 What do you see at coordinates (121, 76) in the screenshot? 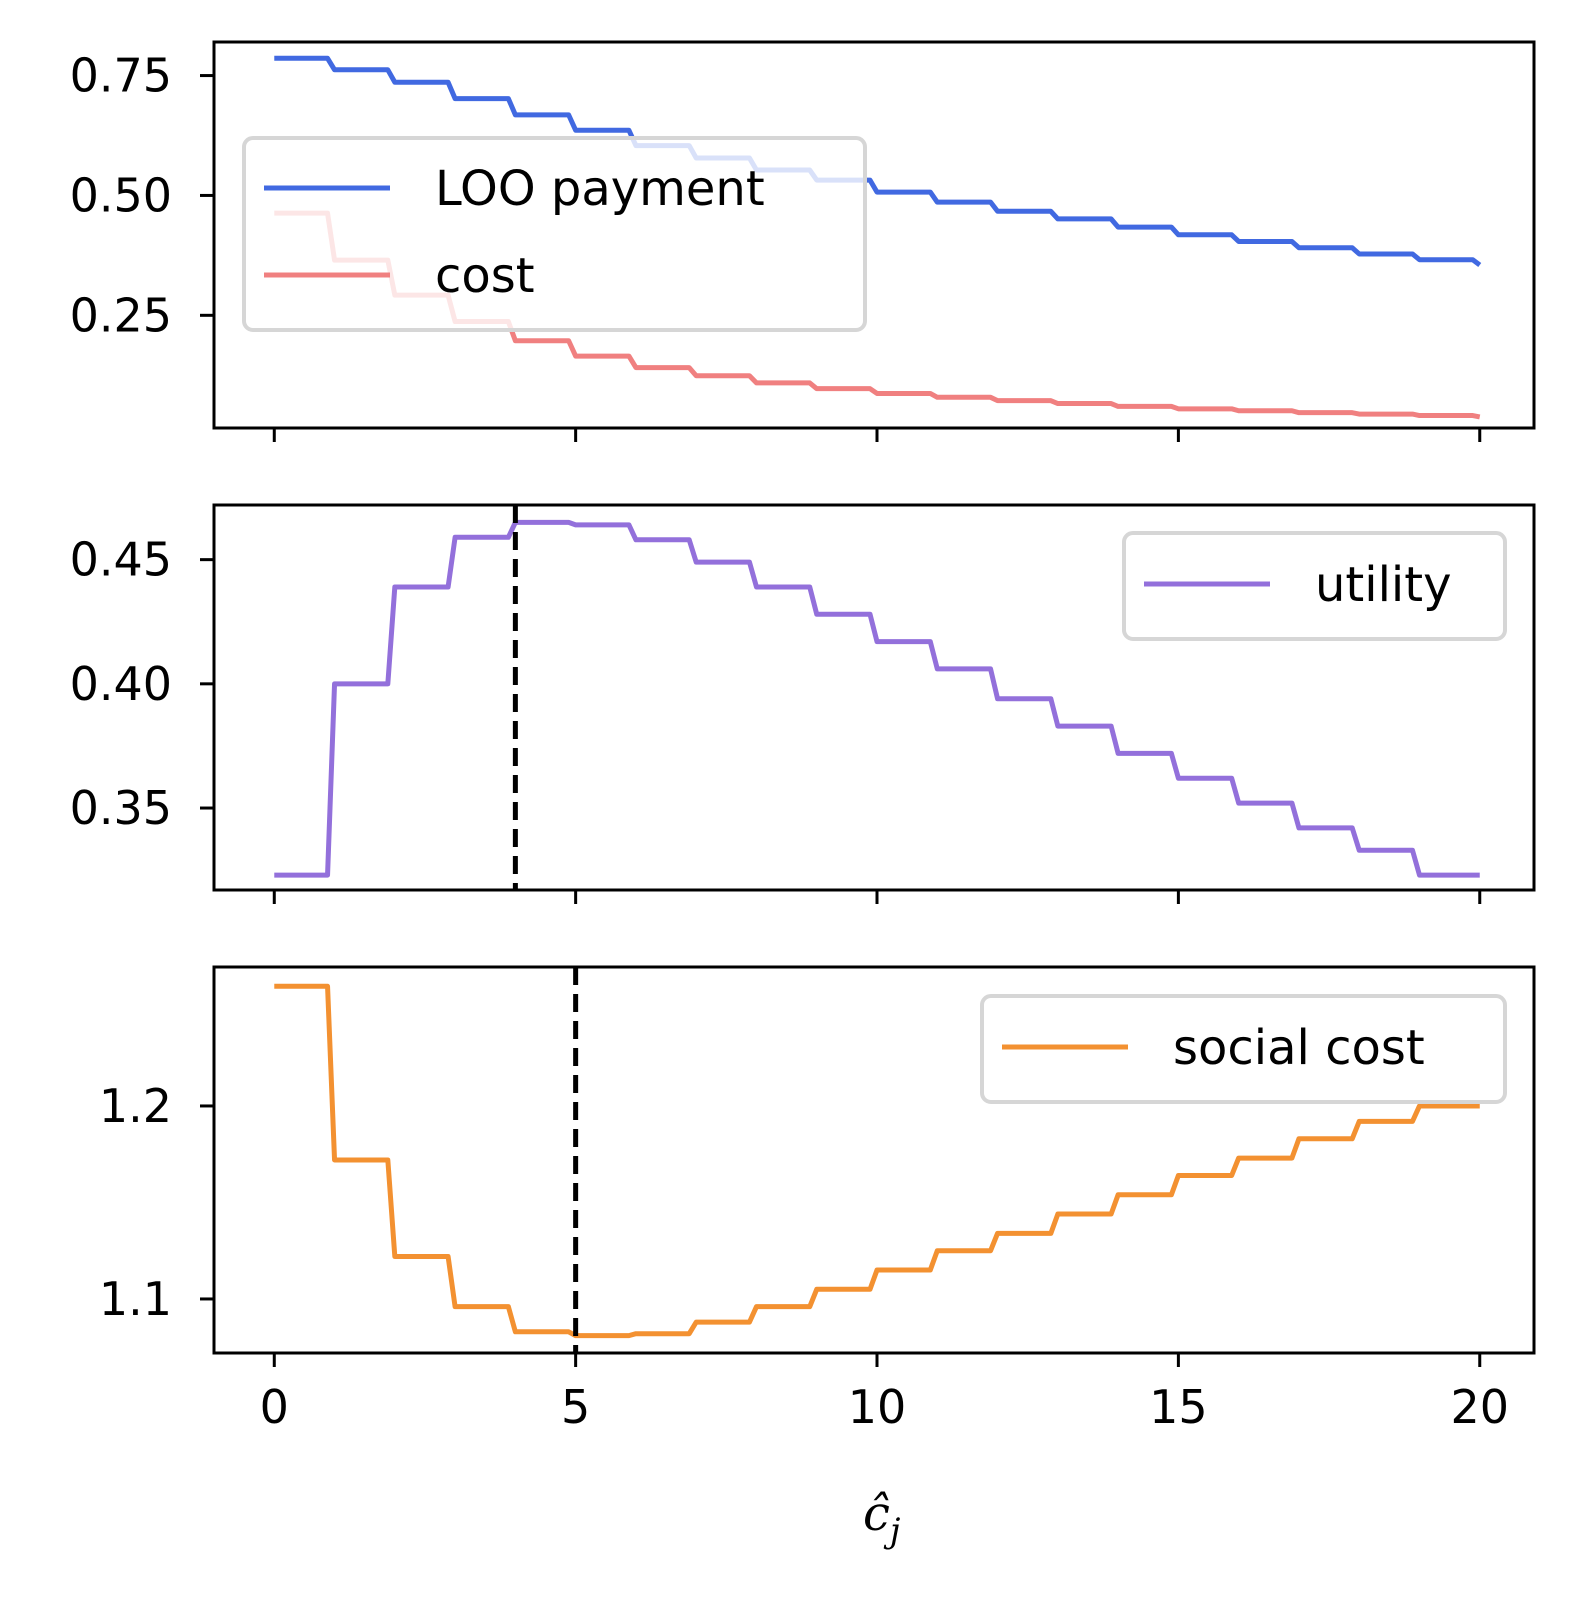
I see `y-tick-label: 0.75` at bounding box center [121, 76].